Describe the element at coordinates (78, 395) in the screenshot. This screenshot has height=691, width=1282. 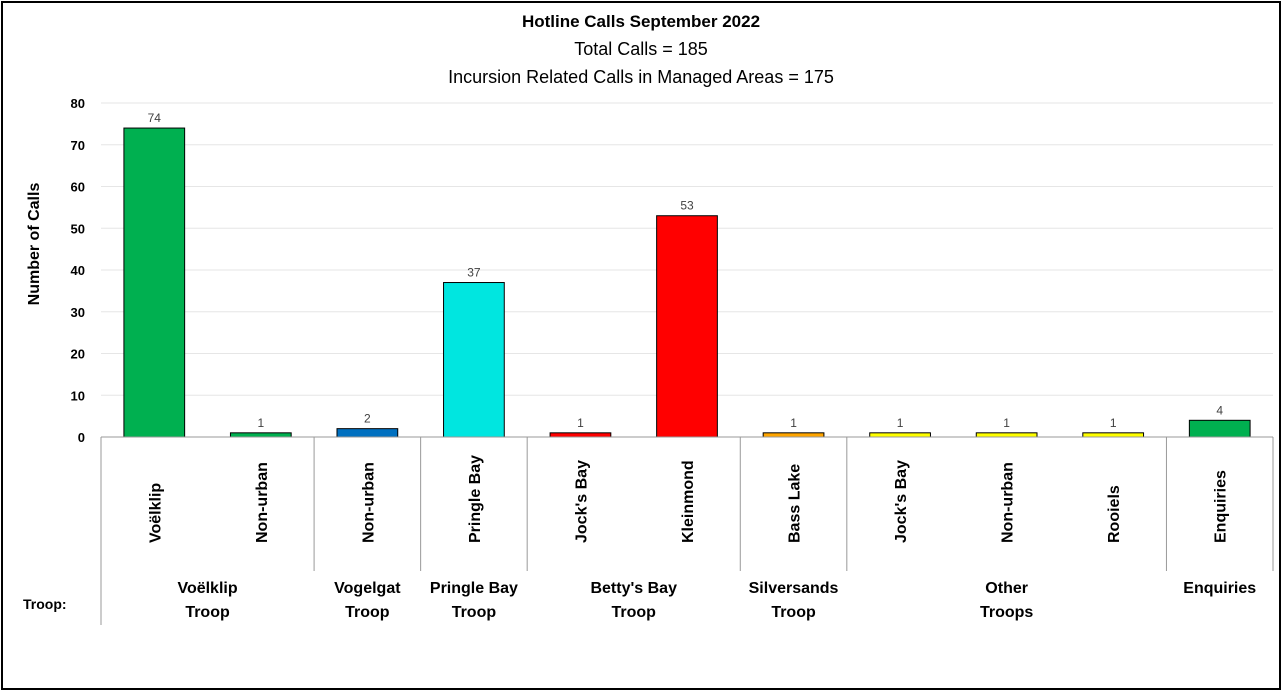
I see `y-tick-label: 10` at that location.